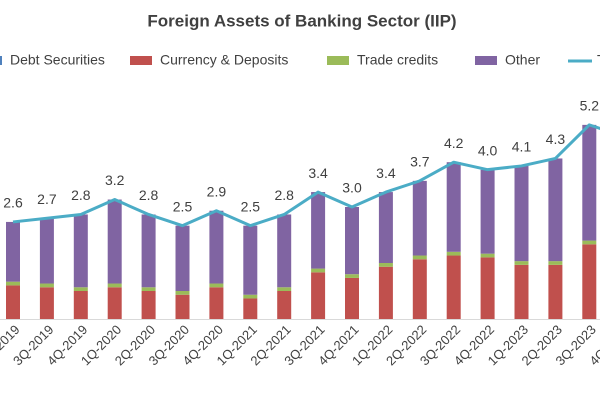 The image size is (600, 400). I want to click on data-label: 3.7, so click(420, 162).